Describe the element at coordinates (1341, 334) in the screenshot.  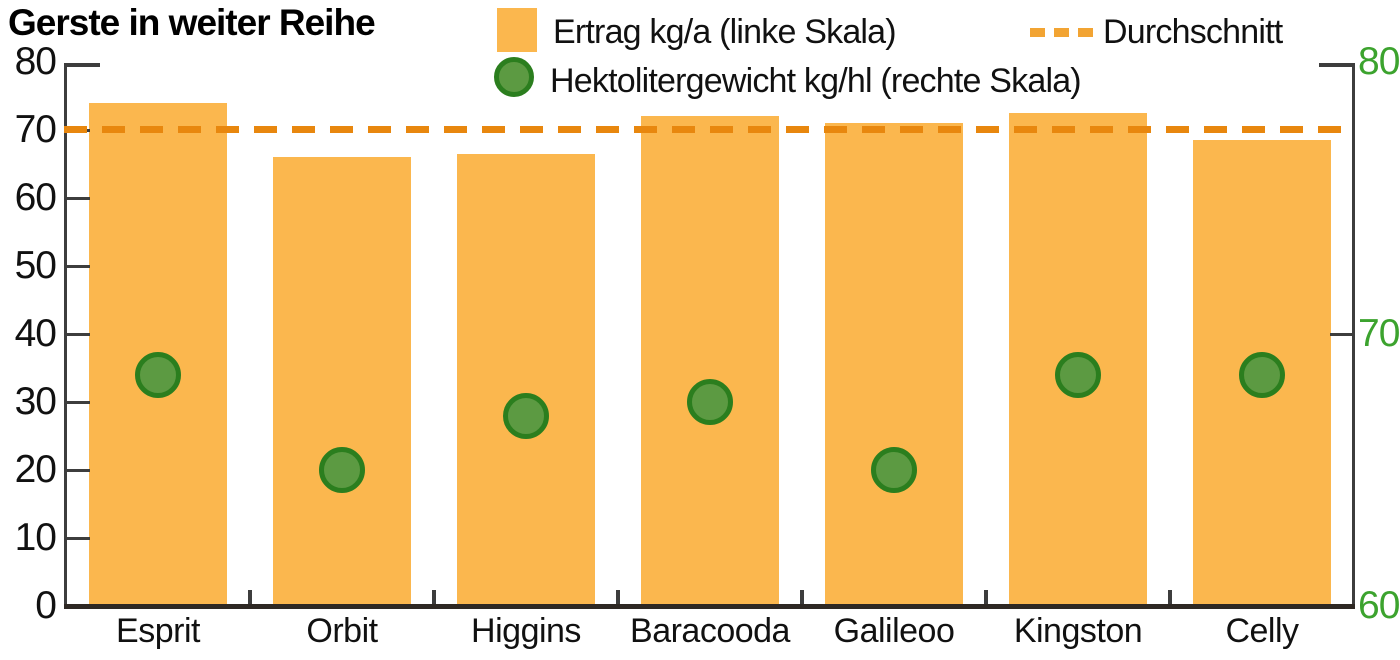
I see `right-axis-tick` at that location.